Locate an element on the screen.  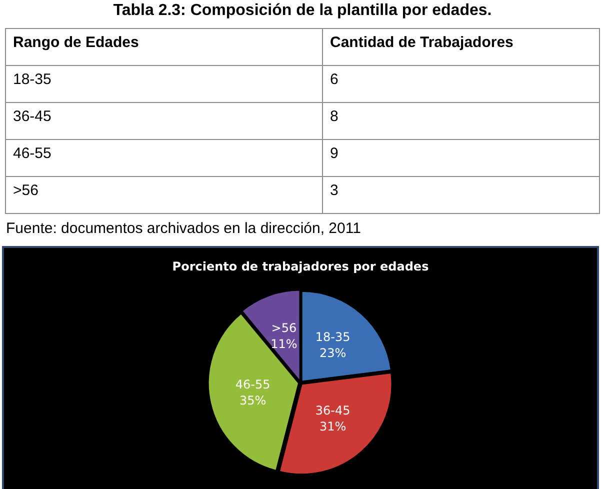
slice-label: 46-55 is located at coordinates (252, 384).